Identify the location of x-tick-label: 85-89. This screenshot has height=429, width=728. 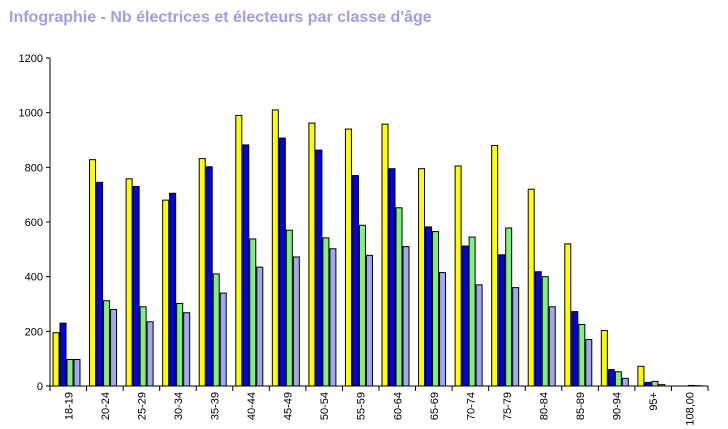
(581, 406).